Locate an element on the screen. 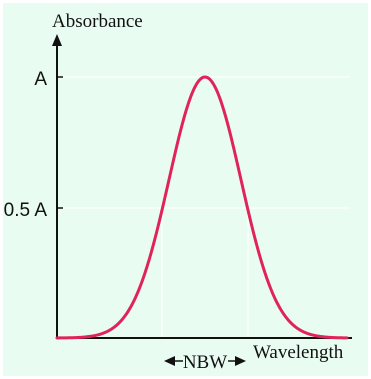 This screenshot has width=371, height=379. tick-label-peak: A is located at coordinates (40, 79).